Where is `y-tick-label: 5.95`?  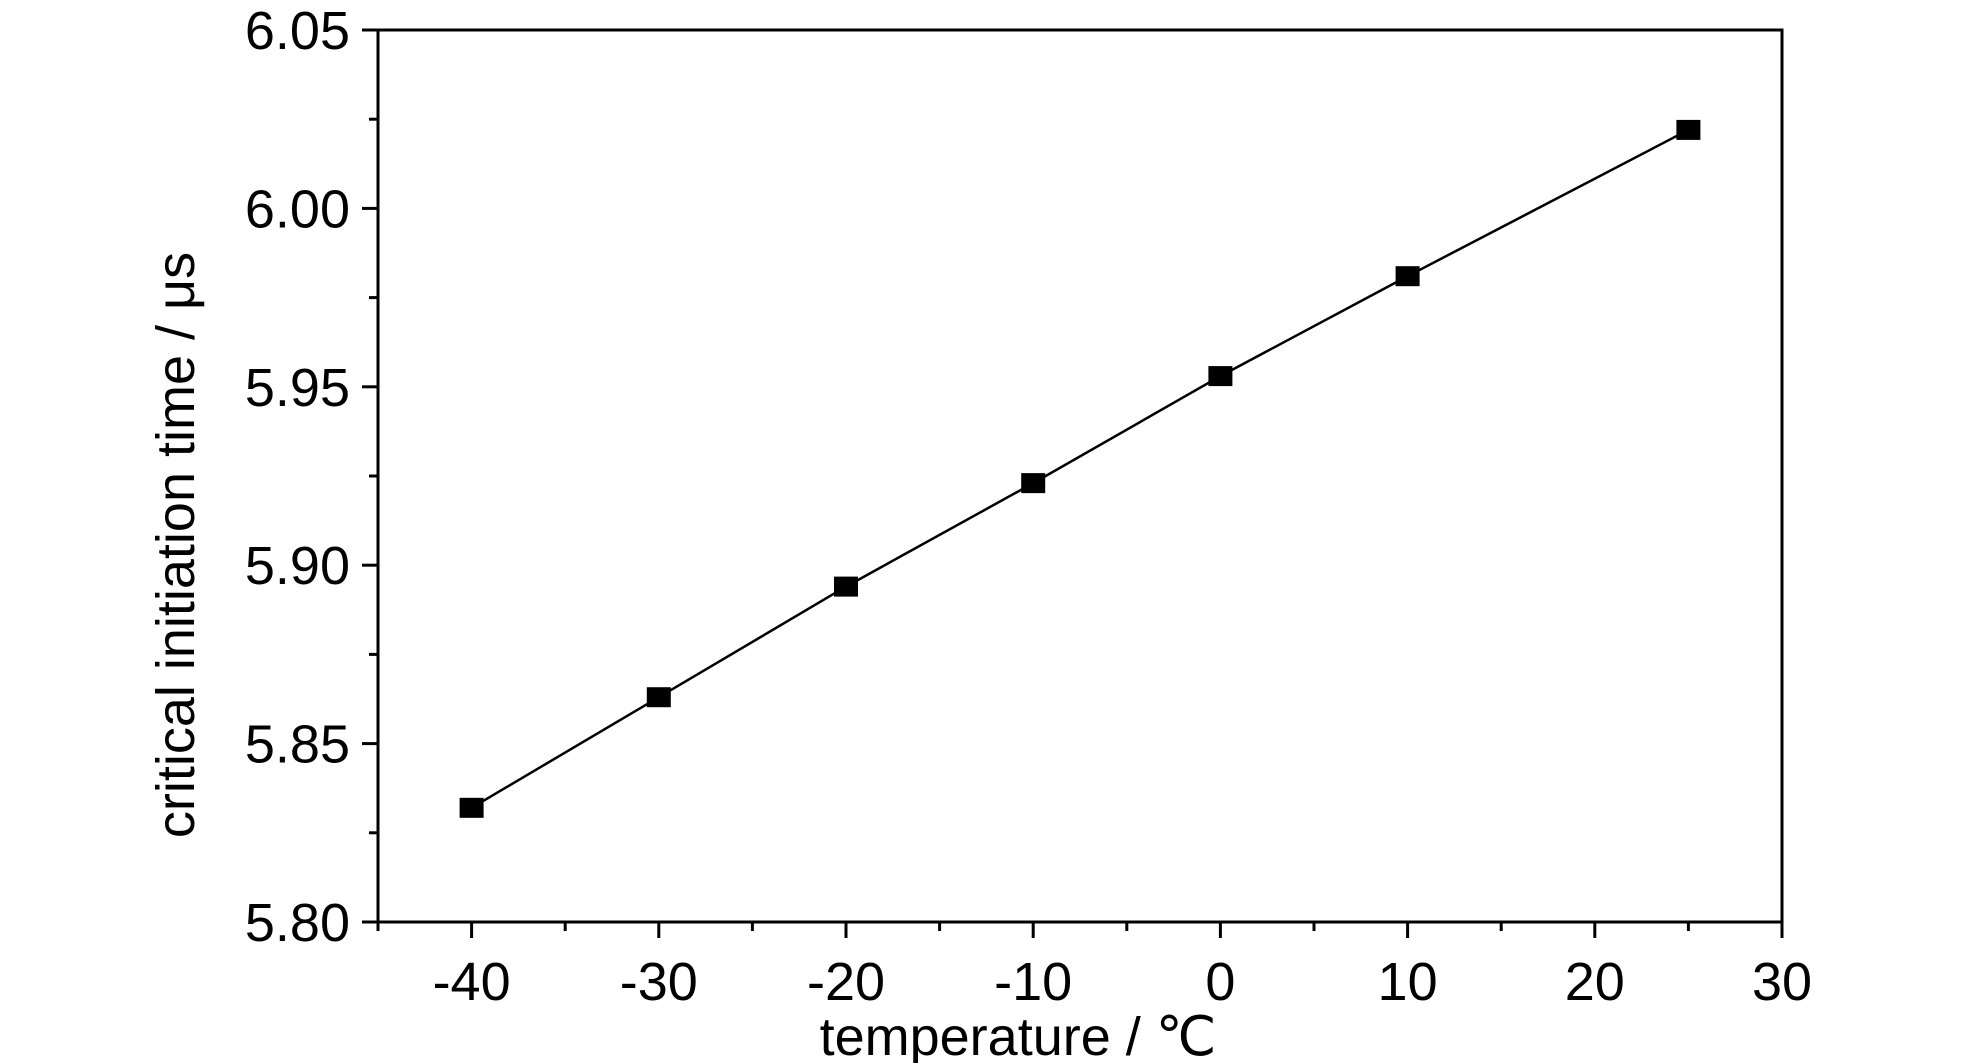 y-tick-label: 5.95 is located at coordinates (297, 388).